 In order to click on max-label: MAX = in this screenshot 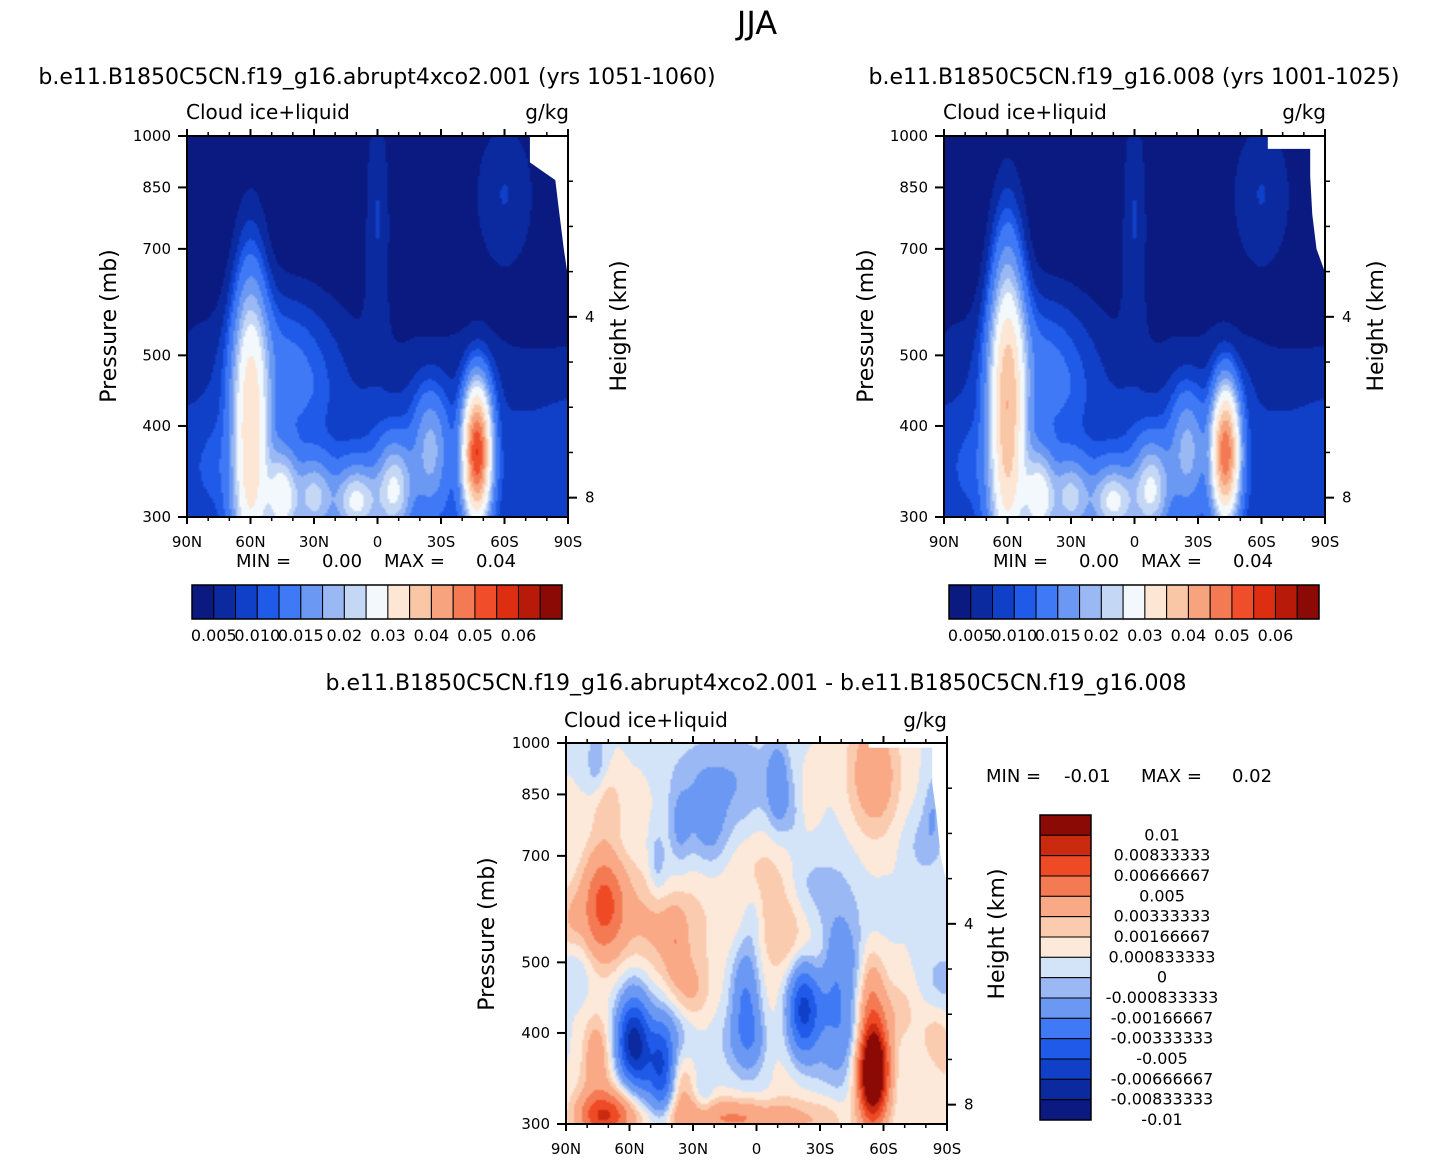, I will do `click(1171, 561)`.